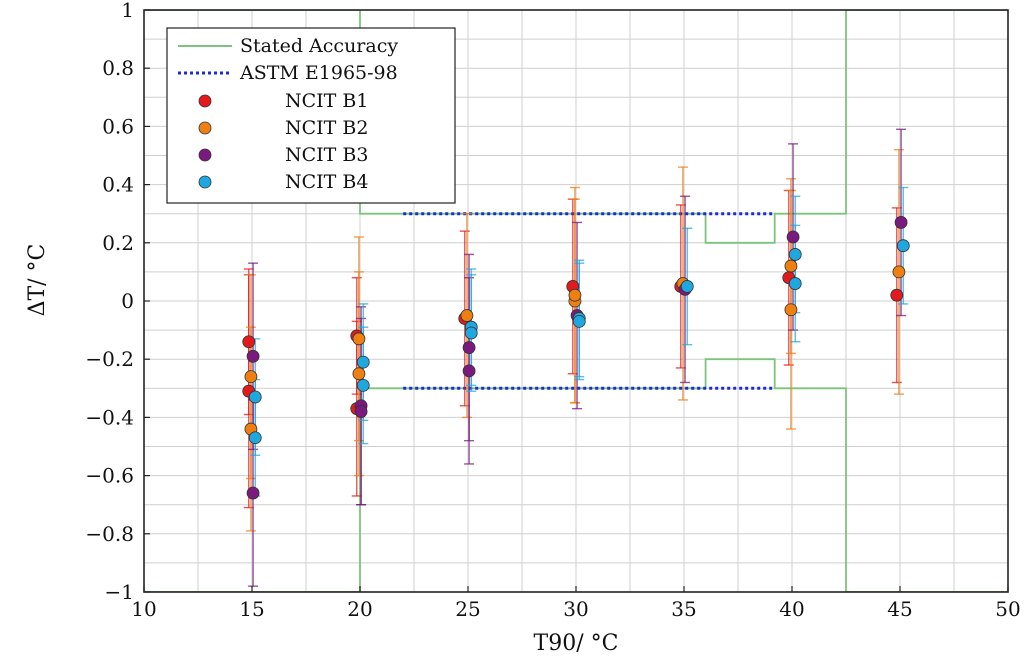 The height and width of the screenshot is (656, 1025). I want to click on y-tick-label: 0.4, so click(118, 185).